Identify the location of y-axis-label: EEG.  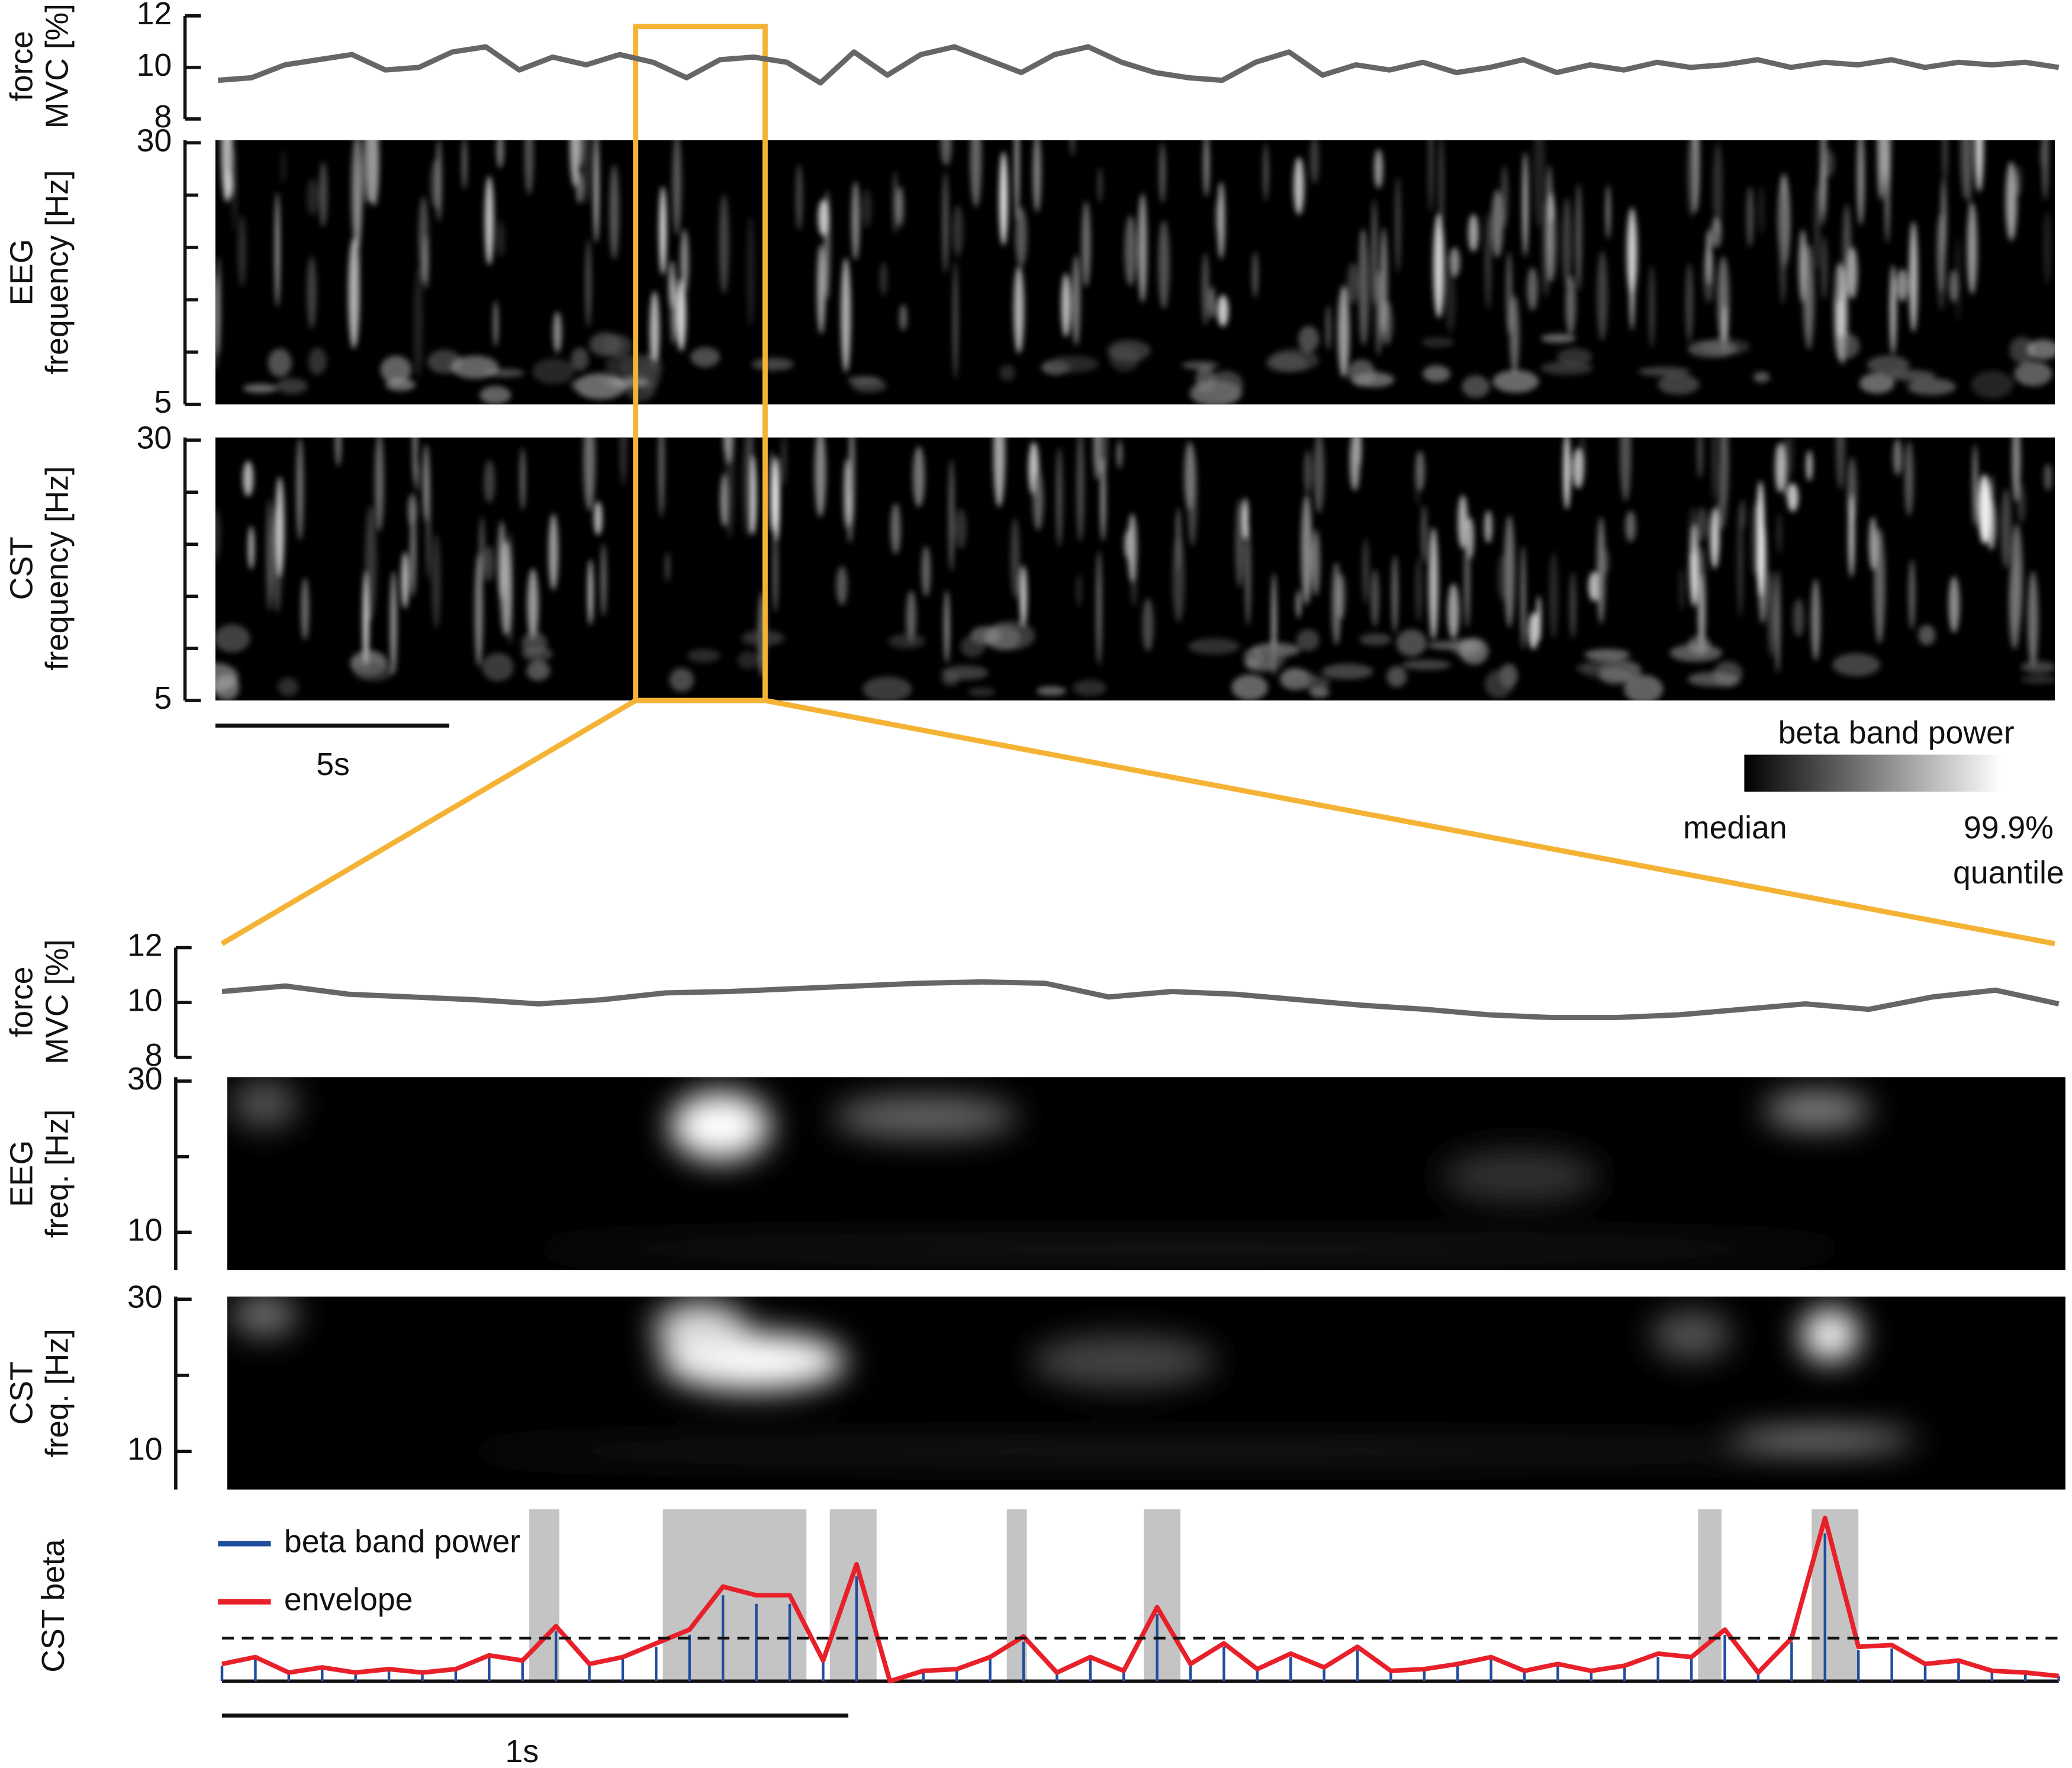
(21, 1173).